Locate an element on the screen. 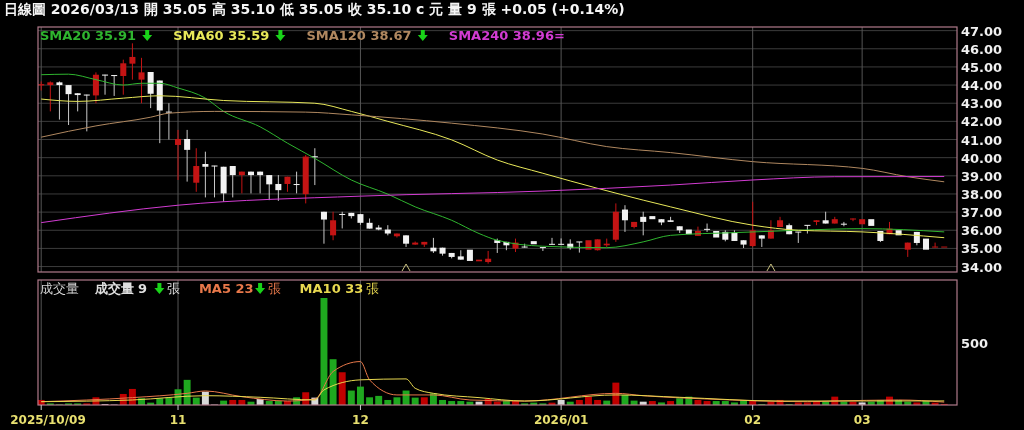 Image resolution: width=1024 pixels, height=430 pixels. text: SMA20 35.91 is located at coordinates (88, 35).